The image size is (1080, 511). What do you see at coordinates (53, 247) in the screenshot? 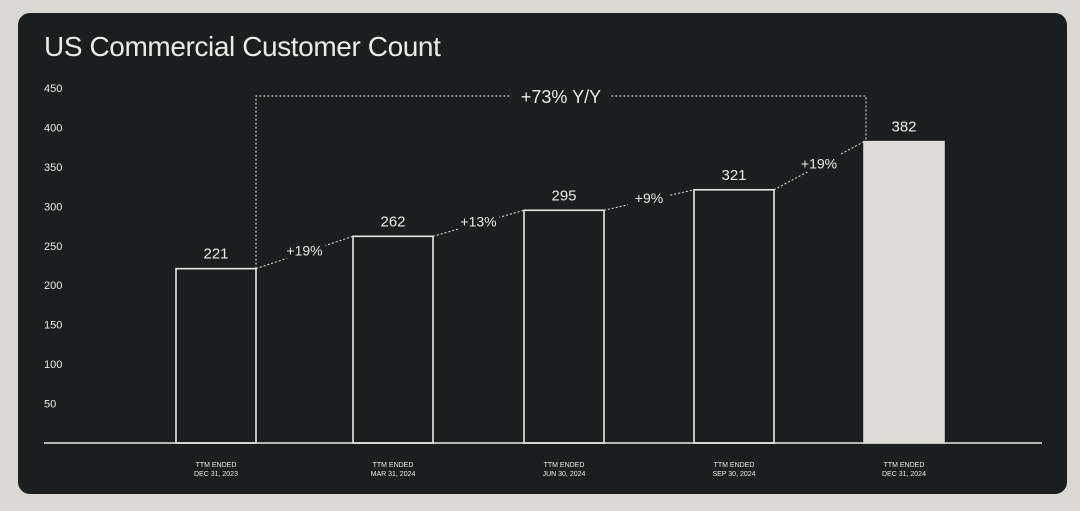
I see `y-tick-label: 250` at bounding box center [53, 247].